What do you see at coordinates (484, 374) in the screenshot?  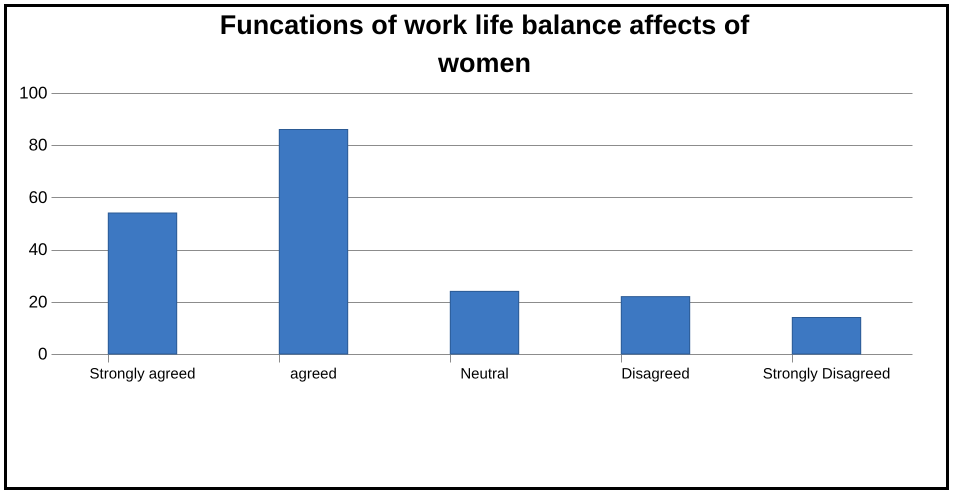 I see `x-tick-label: Neutral` at bounding box center [484, 374].